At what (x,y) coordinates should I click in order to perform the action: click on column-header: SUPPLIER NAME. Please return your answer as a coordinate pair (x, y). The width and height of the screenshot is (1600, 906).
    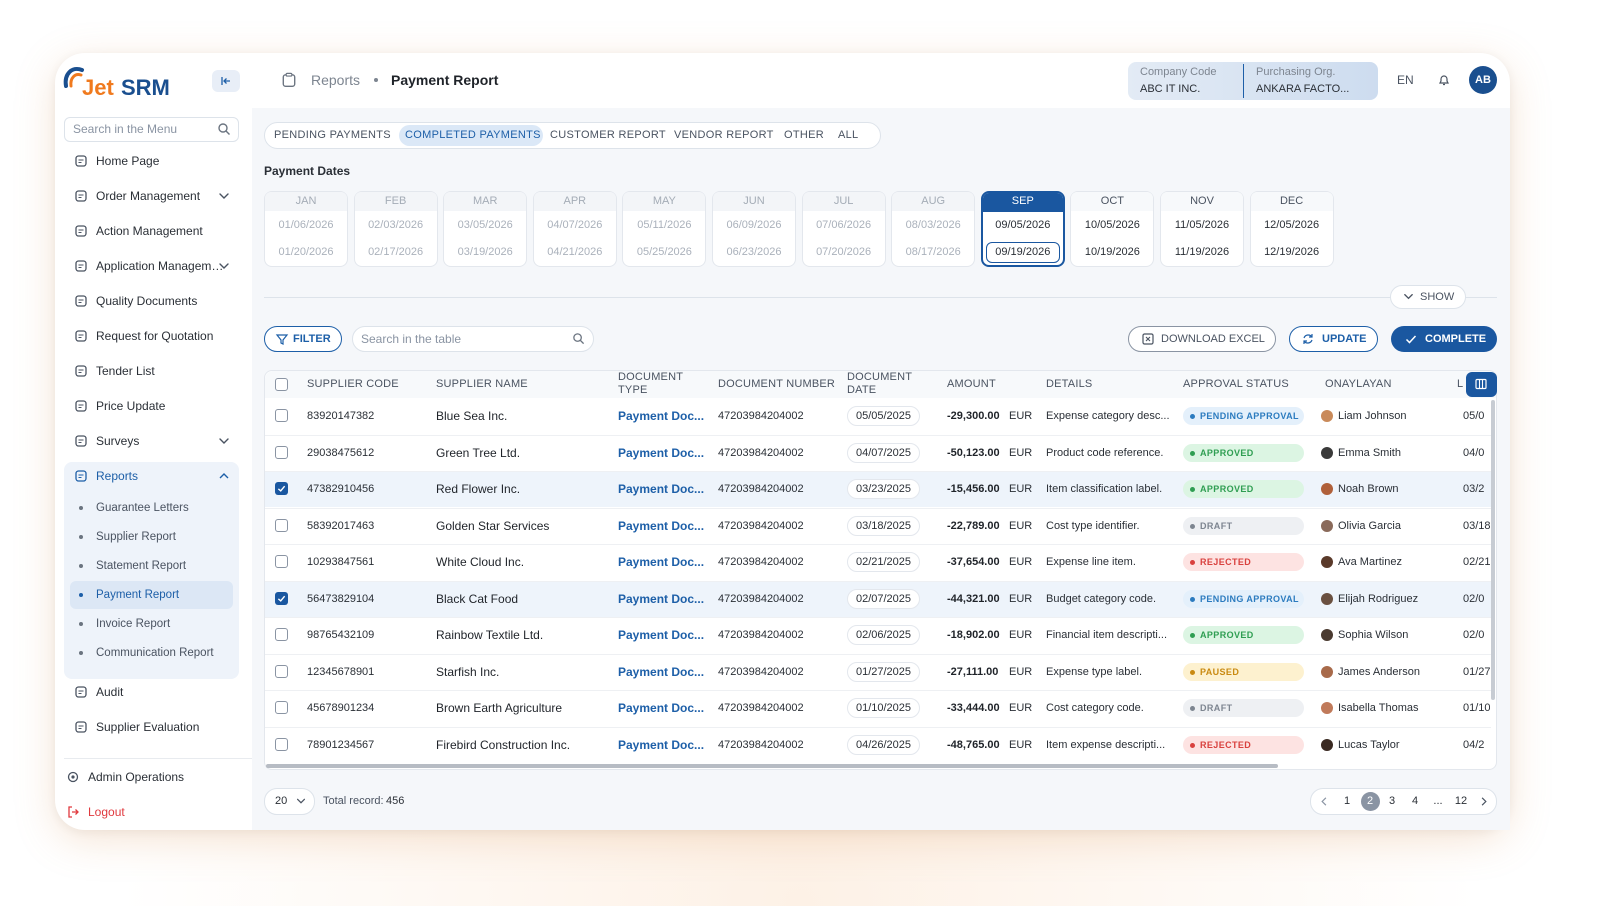
    Looking at the image, I should click on (482, 384).